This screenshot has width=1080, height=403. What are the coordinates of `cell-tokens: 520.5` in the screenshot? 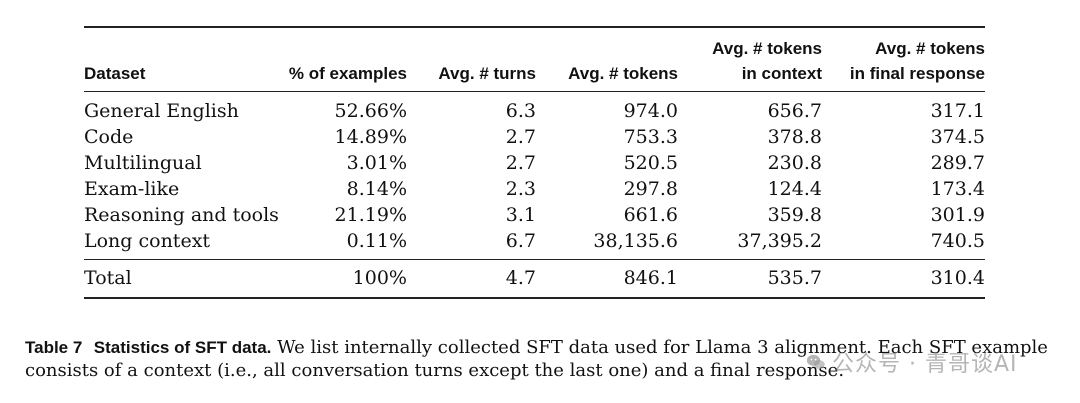 It's located at (650, 163).